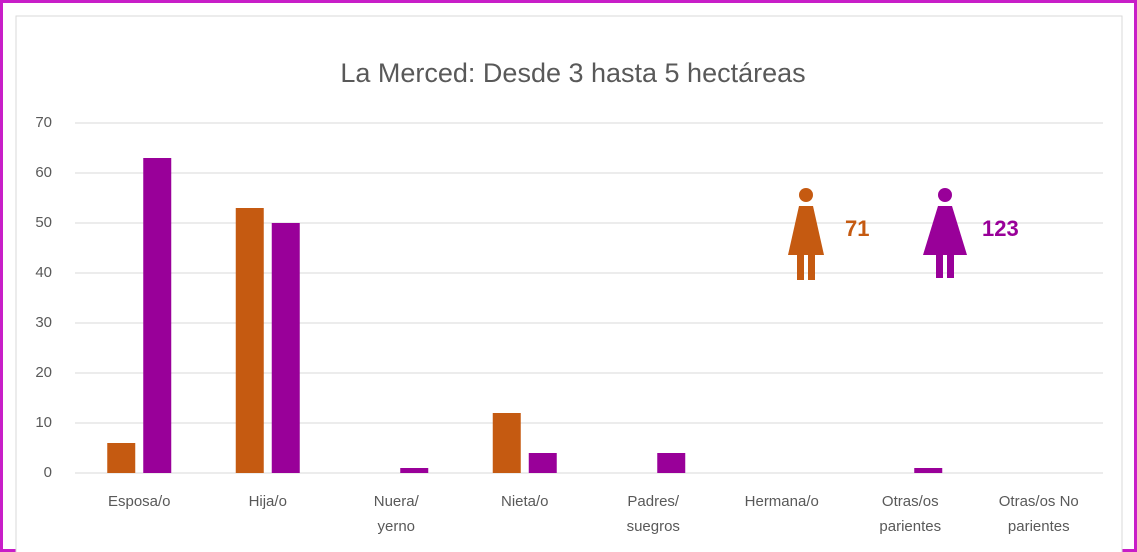  Describe the element at coordinates (43, 422) in the screenshot. I see `y-tick-label: 10` at that location.